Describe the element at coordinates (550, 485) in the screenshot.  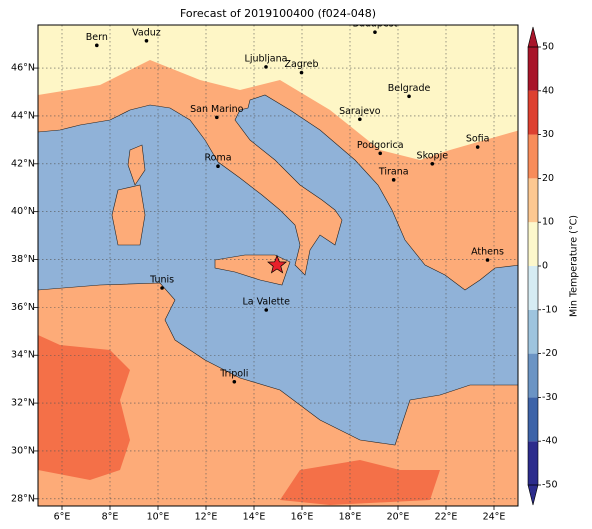
I see `colorbar-tick-label: -50` at that location.